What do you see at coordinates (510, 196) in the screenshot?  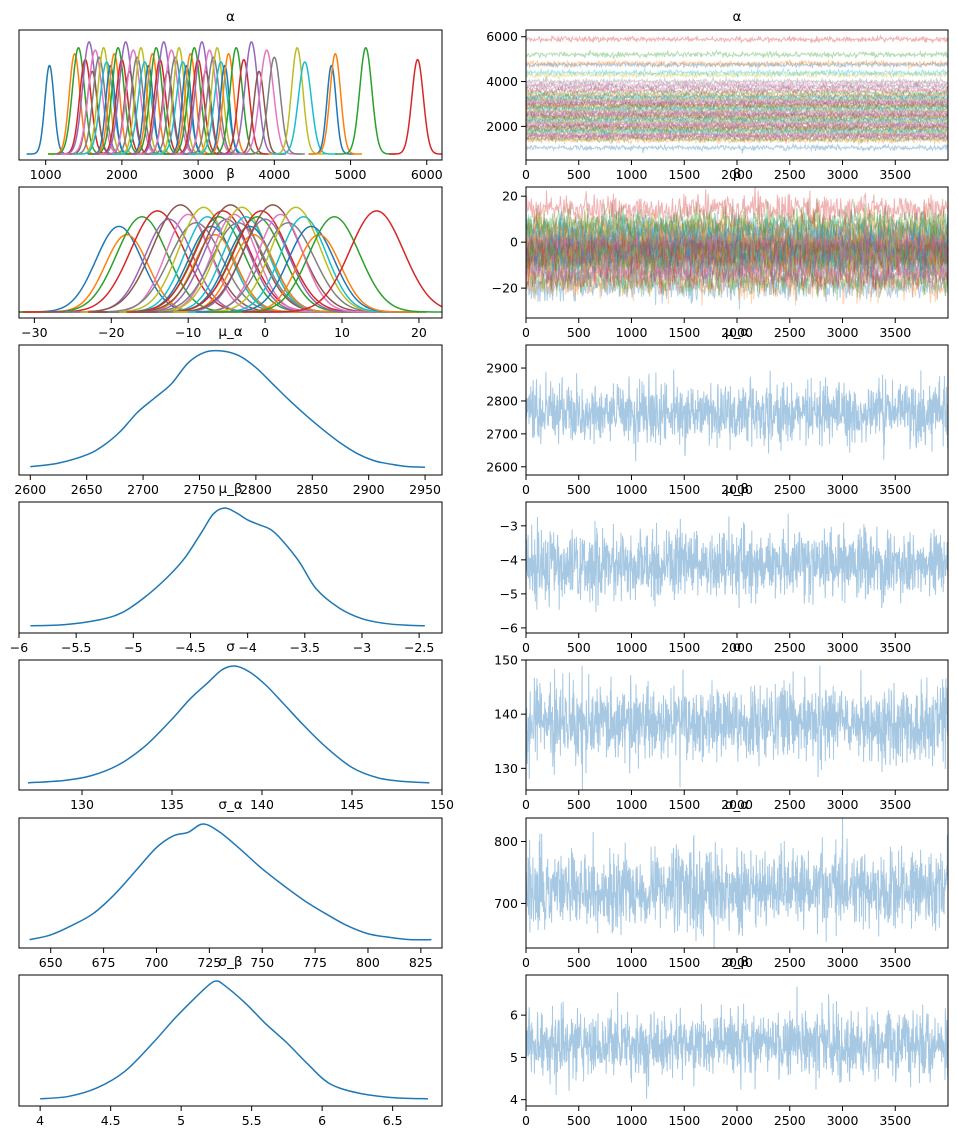 I see `ytick-label: 20` at bounding box center [510, 196].